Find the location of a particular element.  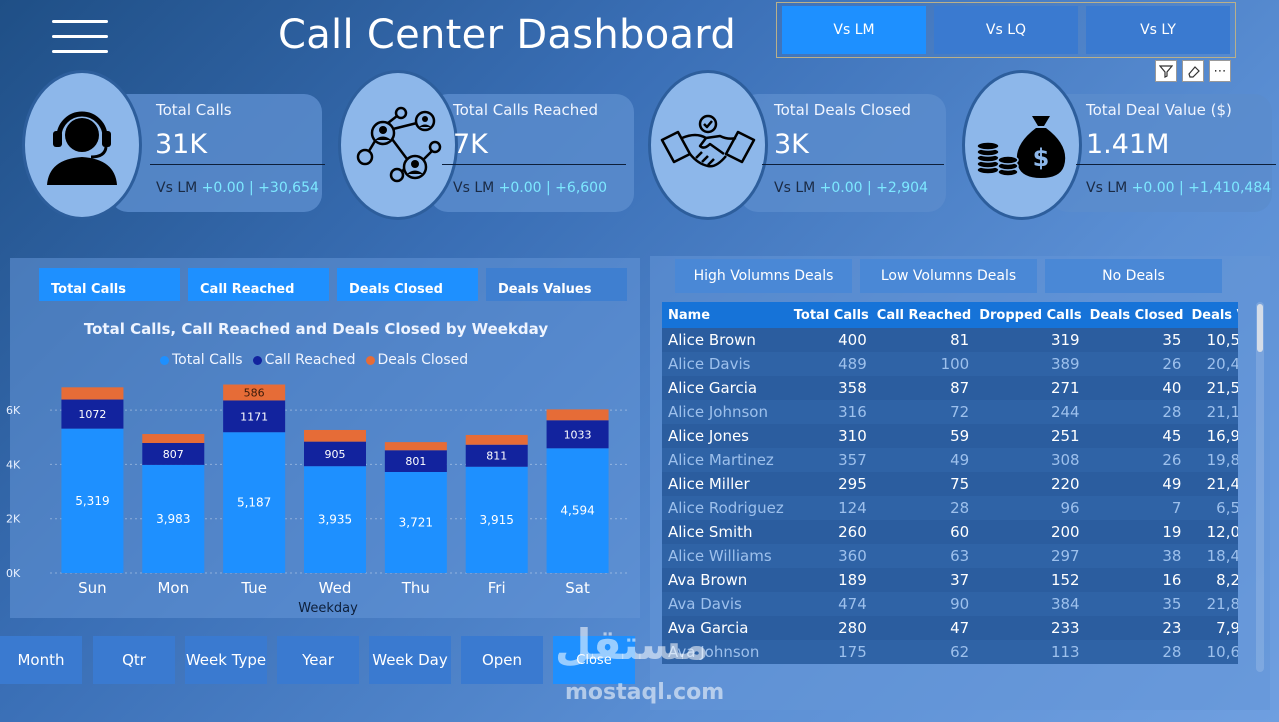

compare-slicer-frame is located at coordinates (1006, 30).